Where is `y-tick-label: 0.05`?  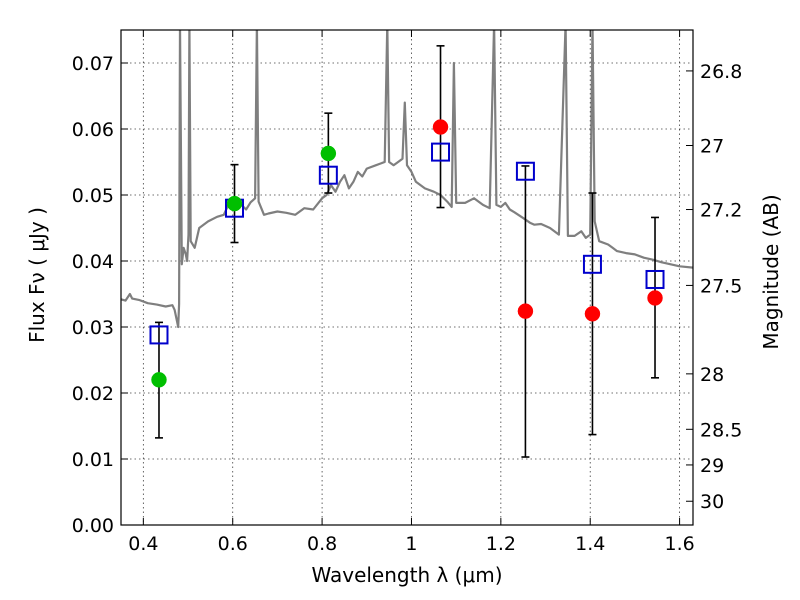 y-tick-label: 0.05 is located at coordinates (93, 196).